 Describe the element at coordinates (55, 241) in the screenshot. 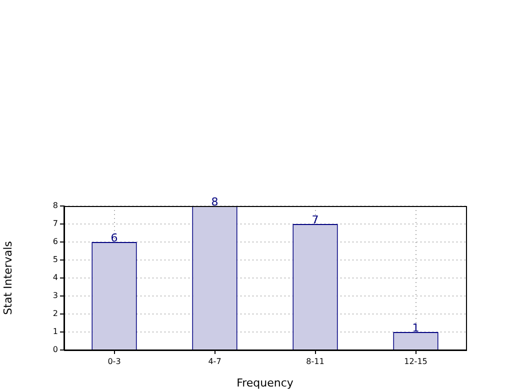

I see `y-tick-label: 6` at that location.